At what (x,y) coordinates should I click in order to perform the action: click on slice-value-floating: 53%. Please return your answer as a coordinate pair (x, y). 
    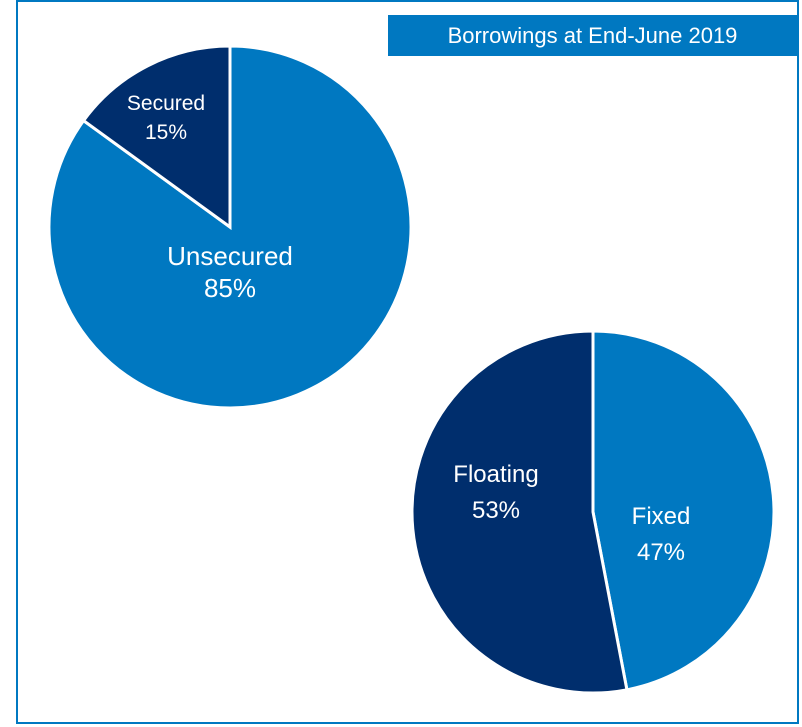
    Looking at the image, I should click on (496, 510).